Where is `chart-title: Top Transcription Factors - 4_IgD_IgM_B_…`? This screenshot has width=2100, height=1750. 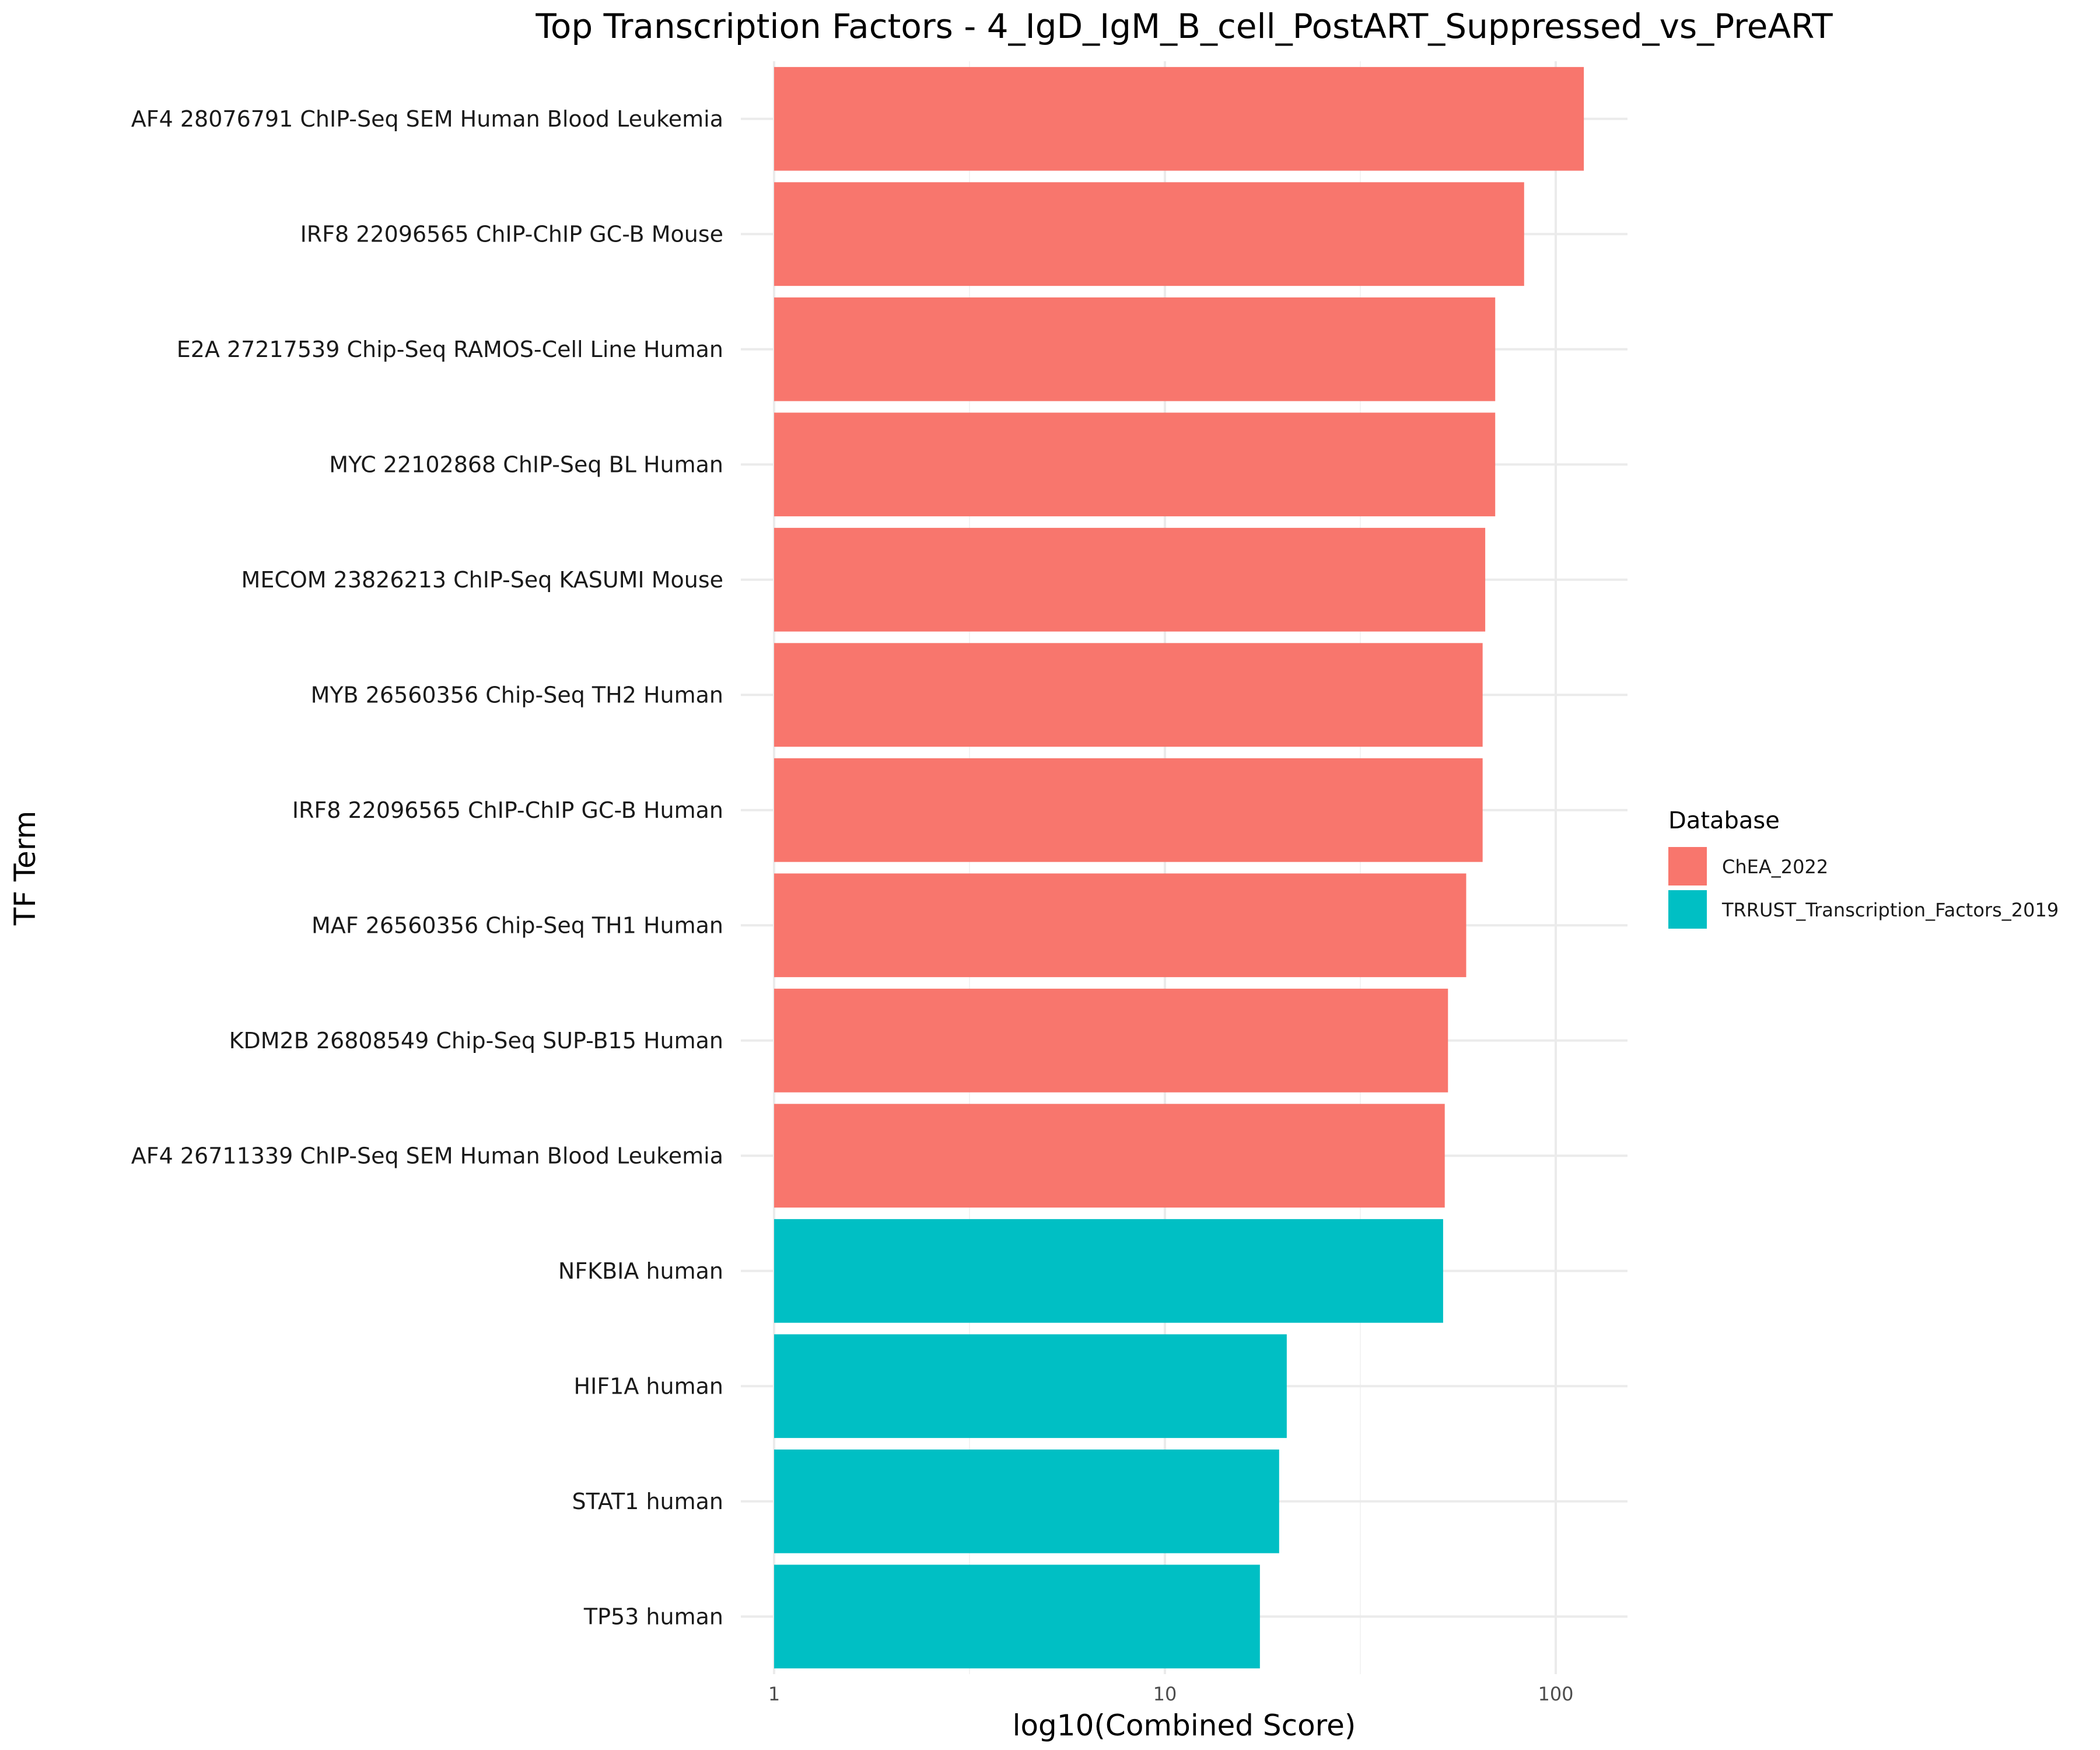 chart-title: Top Transcription Factors - 4_IgD_IgM_B_… is located at coordinates (1184, 26).